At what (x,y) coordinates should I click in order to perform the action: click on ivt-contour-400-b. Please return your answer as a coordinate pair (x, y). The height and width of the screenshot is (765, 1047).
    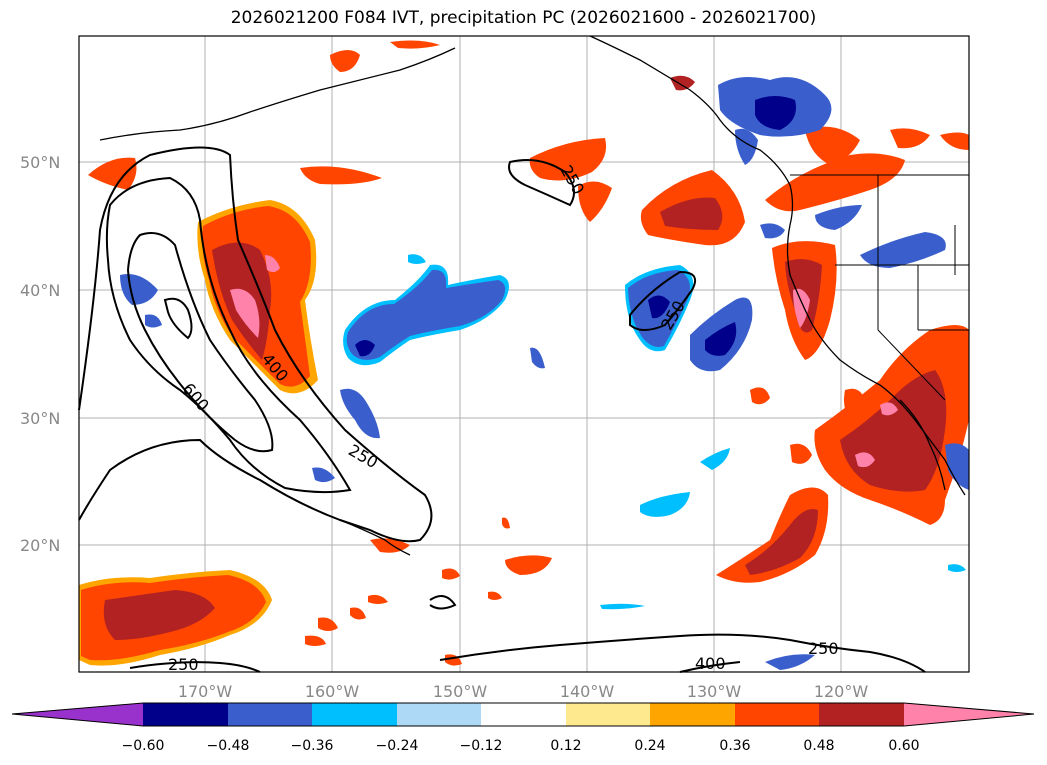
    Looking at the image, I should click on (710, 667).